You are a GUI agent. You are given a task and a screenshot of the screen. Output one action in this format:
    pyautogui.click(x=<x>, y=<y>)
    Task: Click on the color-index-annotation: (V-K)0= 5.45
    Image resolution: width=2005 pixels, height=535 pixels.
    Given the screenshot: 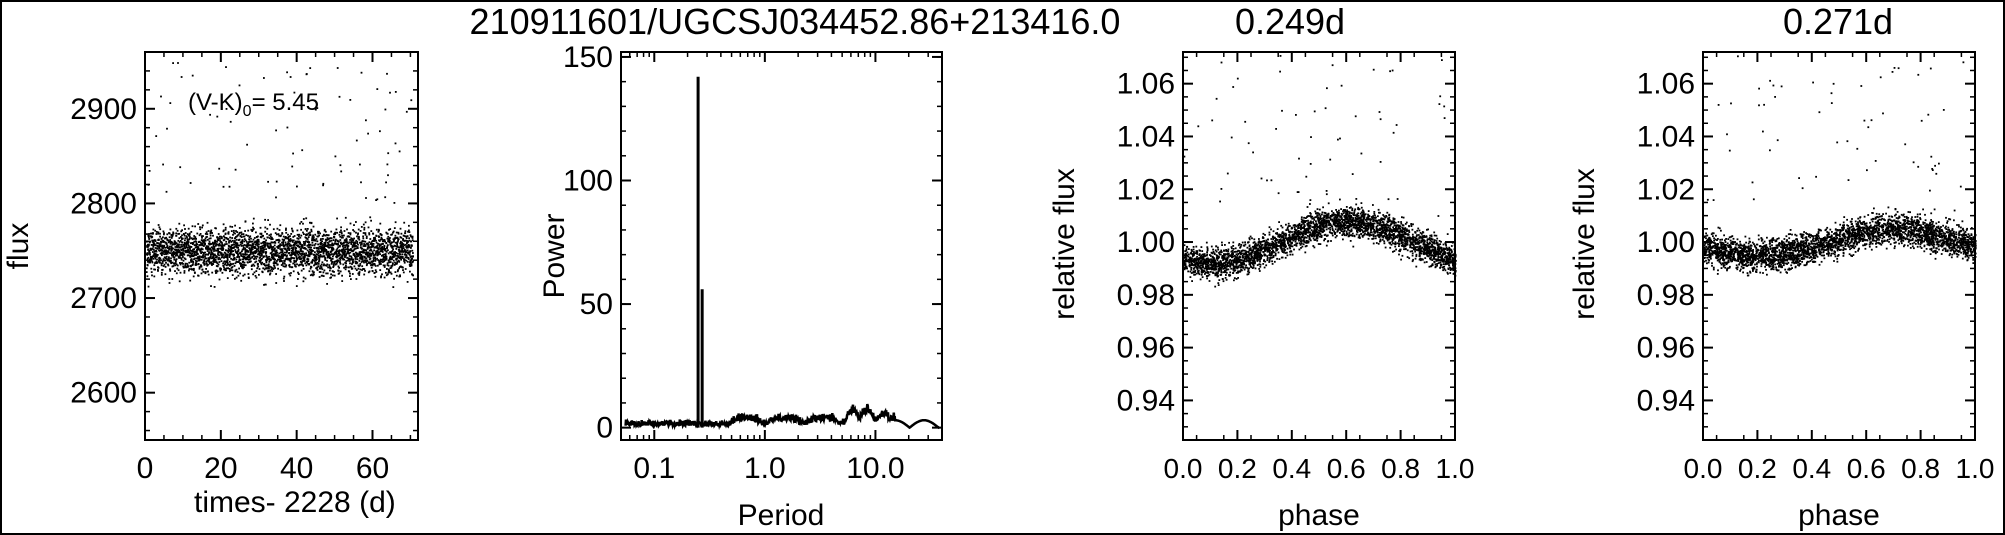 What is the action you would take?
    pyautogui.click(x=253, y=104)
    